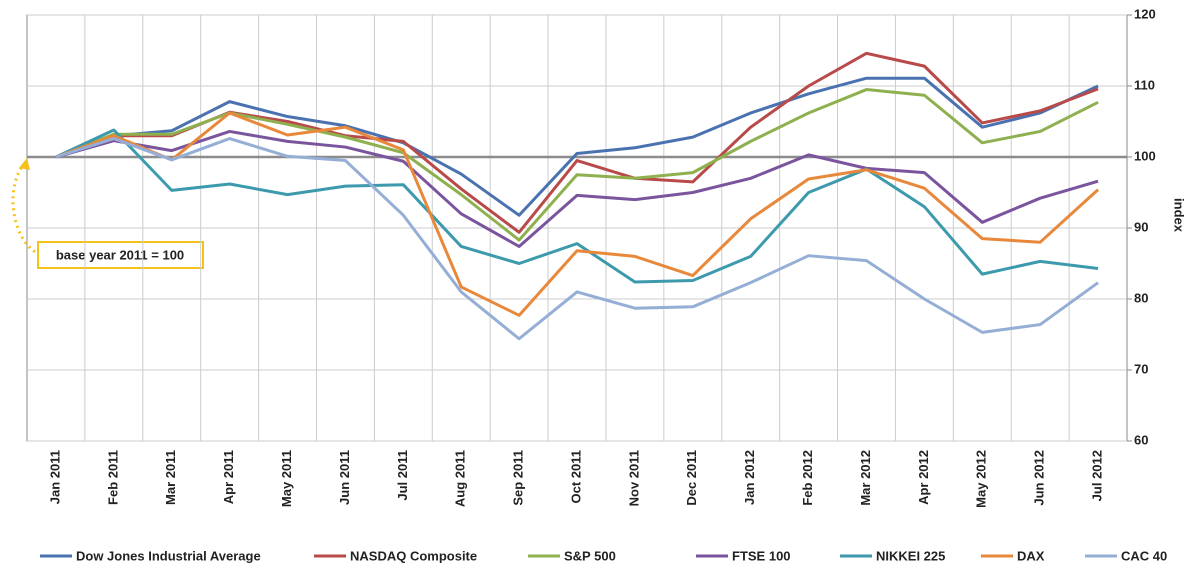  What do you see at coordinates (1039, 478) in the screenshot?
I see `x-tick-label: Jun 2012` at bounding box center [1039, 478].